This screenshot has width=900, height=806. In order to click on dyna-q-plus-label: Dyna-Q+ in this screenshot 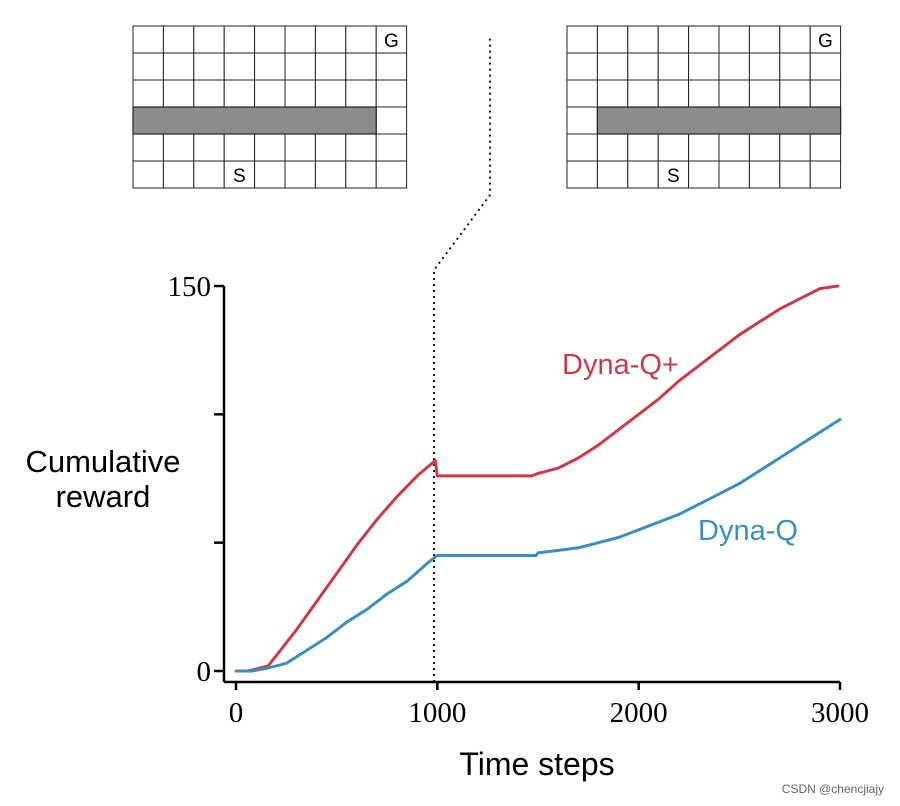, I will do `click(620, 365)`.